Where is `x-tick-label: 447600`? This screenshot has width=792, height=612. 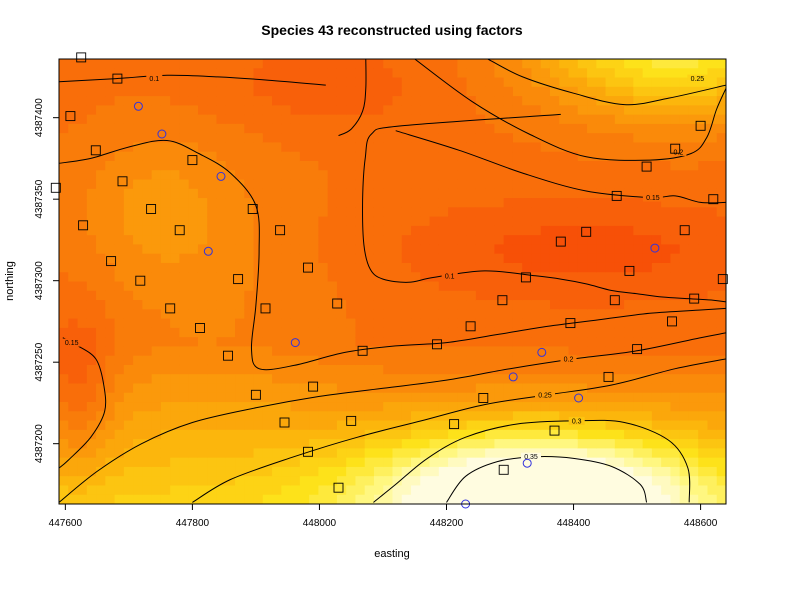
x-tick-label: 447600 is located at coordinates (66, 523).